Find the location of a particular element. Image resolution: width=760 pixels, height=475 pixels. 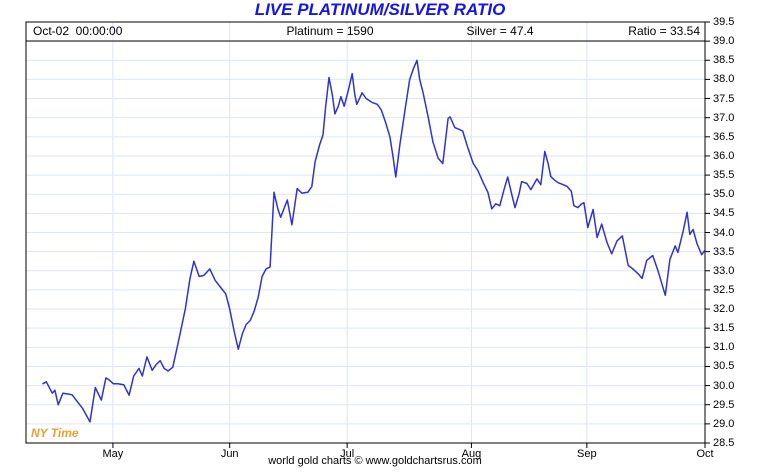

y-axis-label: 36.0 is located at coordinates (724, 155).